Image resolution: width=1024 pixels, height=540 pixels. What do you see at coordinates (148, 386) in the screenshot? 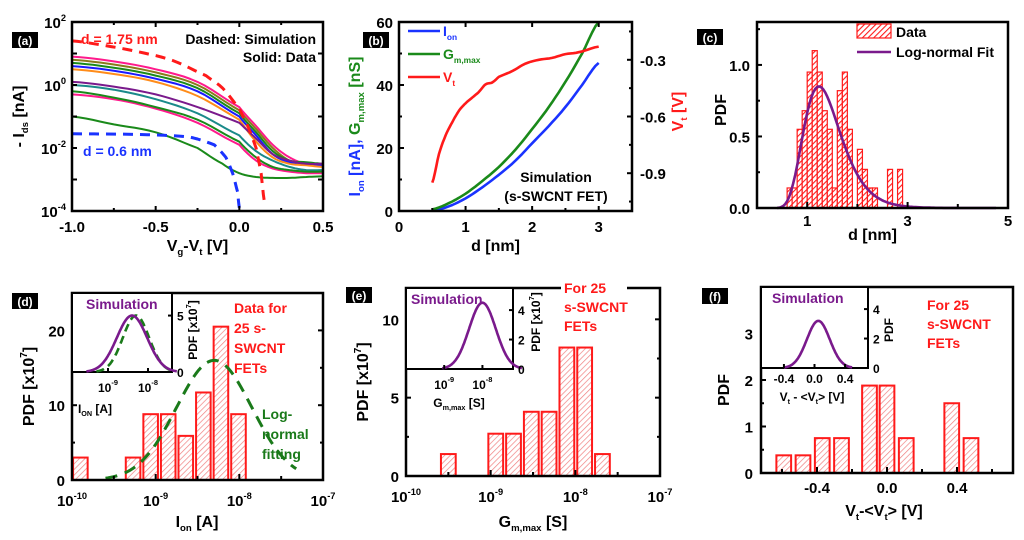
I see `inset-x-tick-label: 10⁻⁸` at bounding box center [148, 386].